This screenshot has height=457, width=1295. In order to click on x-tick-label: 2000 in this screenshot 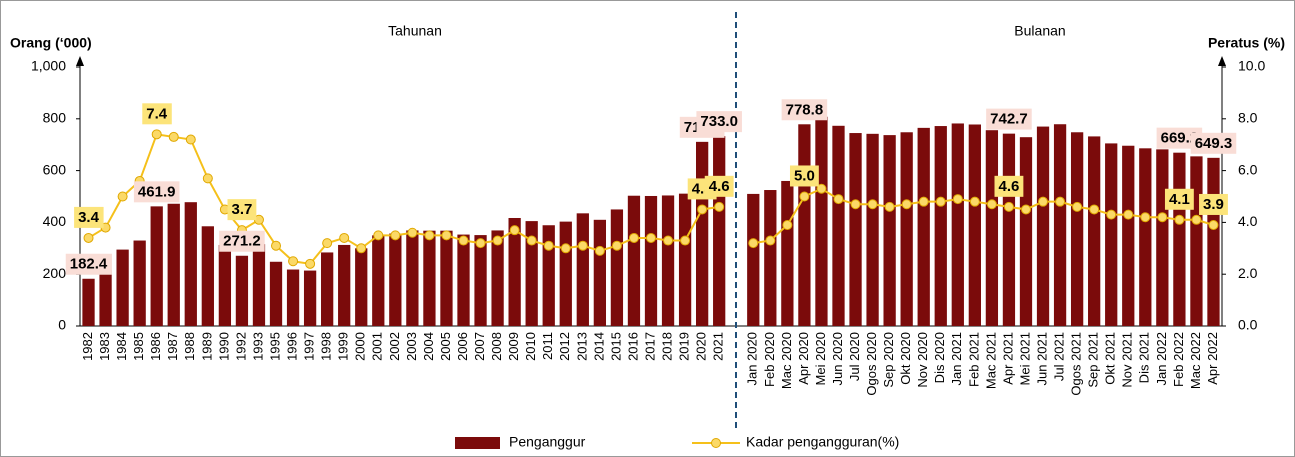, I will do `click(360, 346)`.